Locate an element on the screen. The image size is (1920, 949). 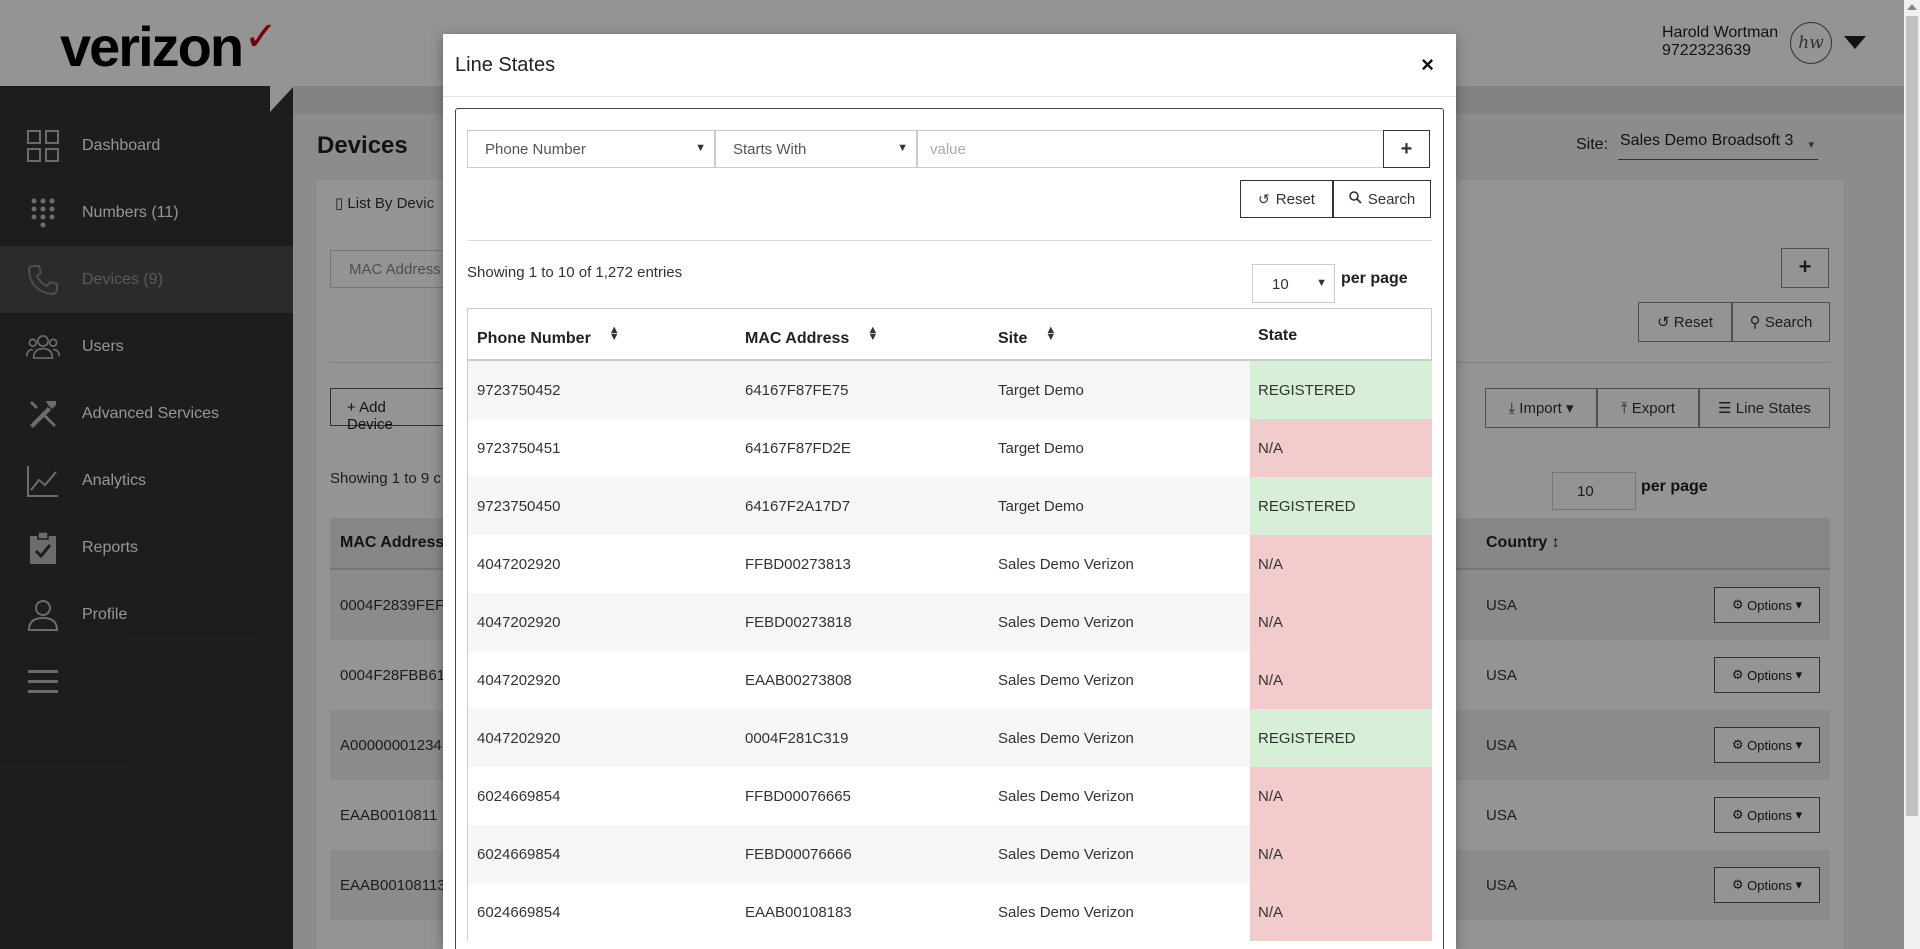
sidebar-item-devices: Devices (9) is located at coordinates (146, 279).